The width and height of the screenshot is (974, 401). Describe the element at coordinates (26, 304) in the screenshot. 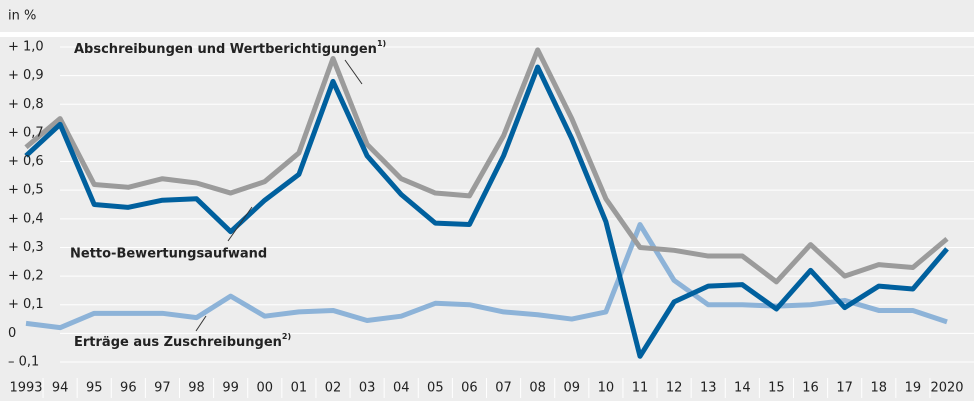

I see `y-tick-label: + 0,1` at that location.